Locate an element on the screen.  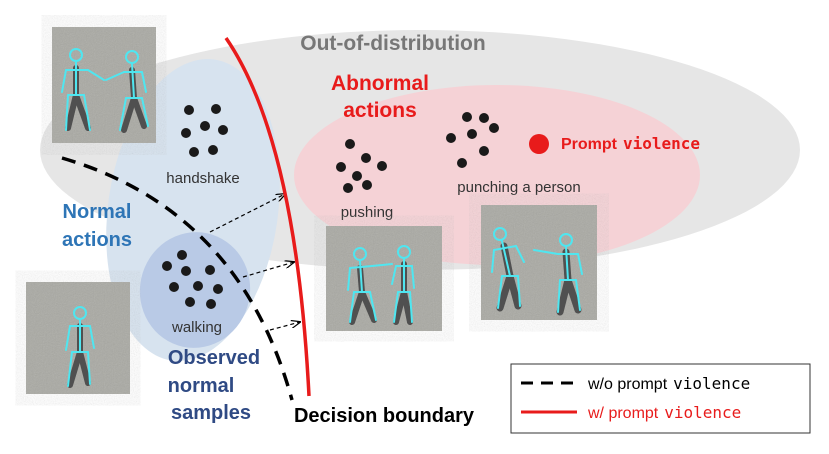
walking-label: walking is located at coordinates (196, 327).